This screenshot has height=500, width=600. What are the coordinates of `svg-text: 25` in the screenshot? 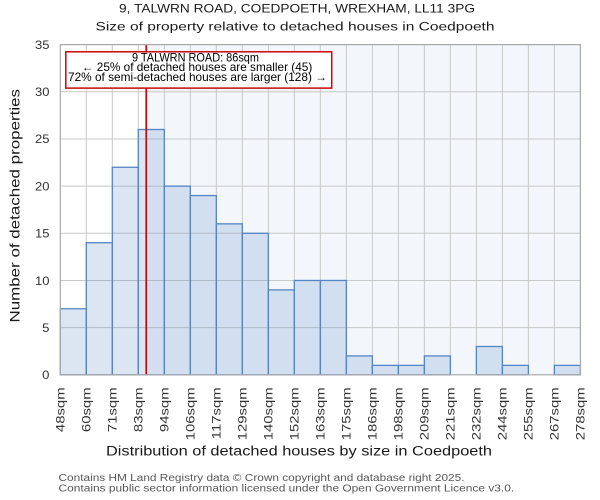 It's located at (42, 139).